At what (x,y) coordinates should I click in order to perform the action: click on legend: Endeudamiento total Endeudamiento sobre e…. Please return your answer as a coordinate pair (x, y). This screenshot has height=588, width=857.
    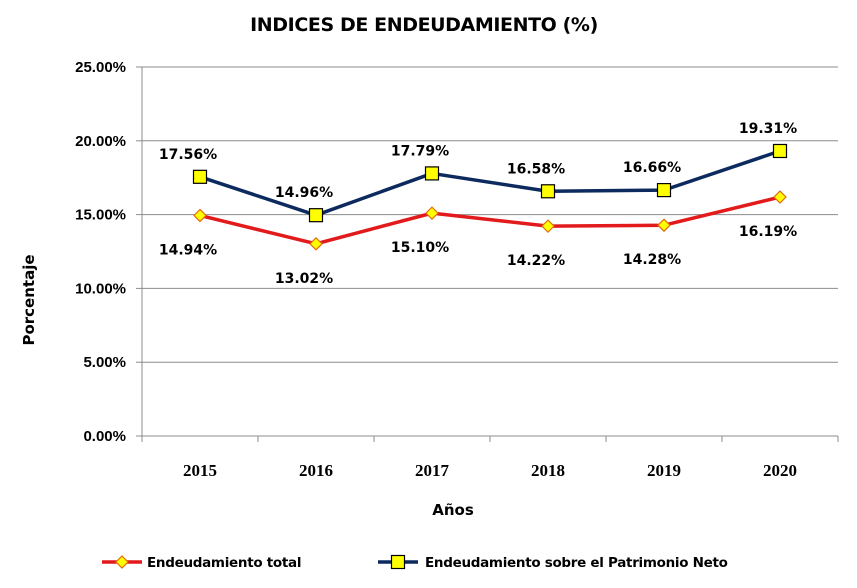
    Looking at the image, I should click on (415, 562).